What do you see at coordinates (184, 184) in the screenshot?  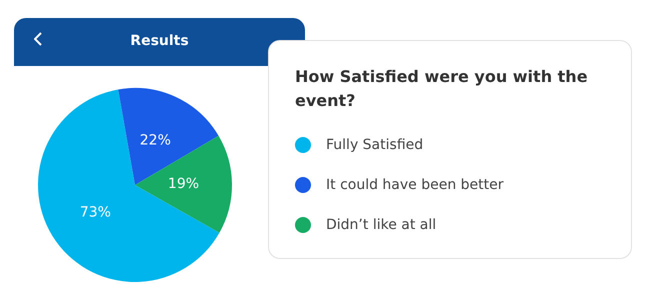 I see `data-label: 19%` at bounding box center [184, 184].